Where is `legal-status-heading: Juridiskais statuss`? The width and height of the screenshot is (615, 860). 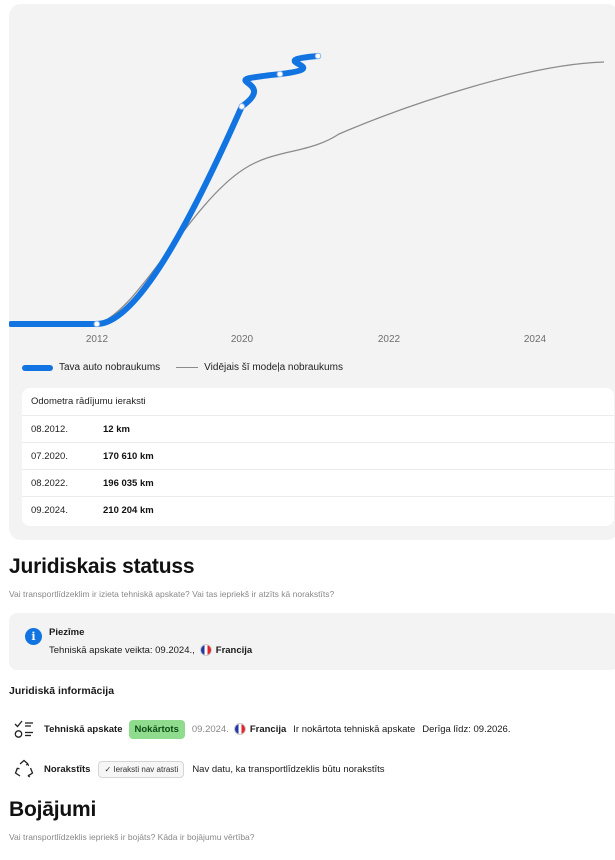 legal-status-heading: Juridiskais statuss is located at coordinates (102, 566).